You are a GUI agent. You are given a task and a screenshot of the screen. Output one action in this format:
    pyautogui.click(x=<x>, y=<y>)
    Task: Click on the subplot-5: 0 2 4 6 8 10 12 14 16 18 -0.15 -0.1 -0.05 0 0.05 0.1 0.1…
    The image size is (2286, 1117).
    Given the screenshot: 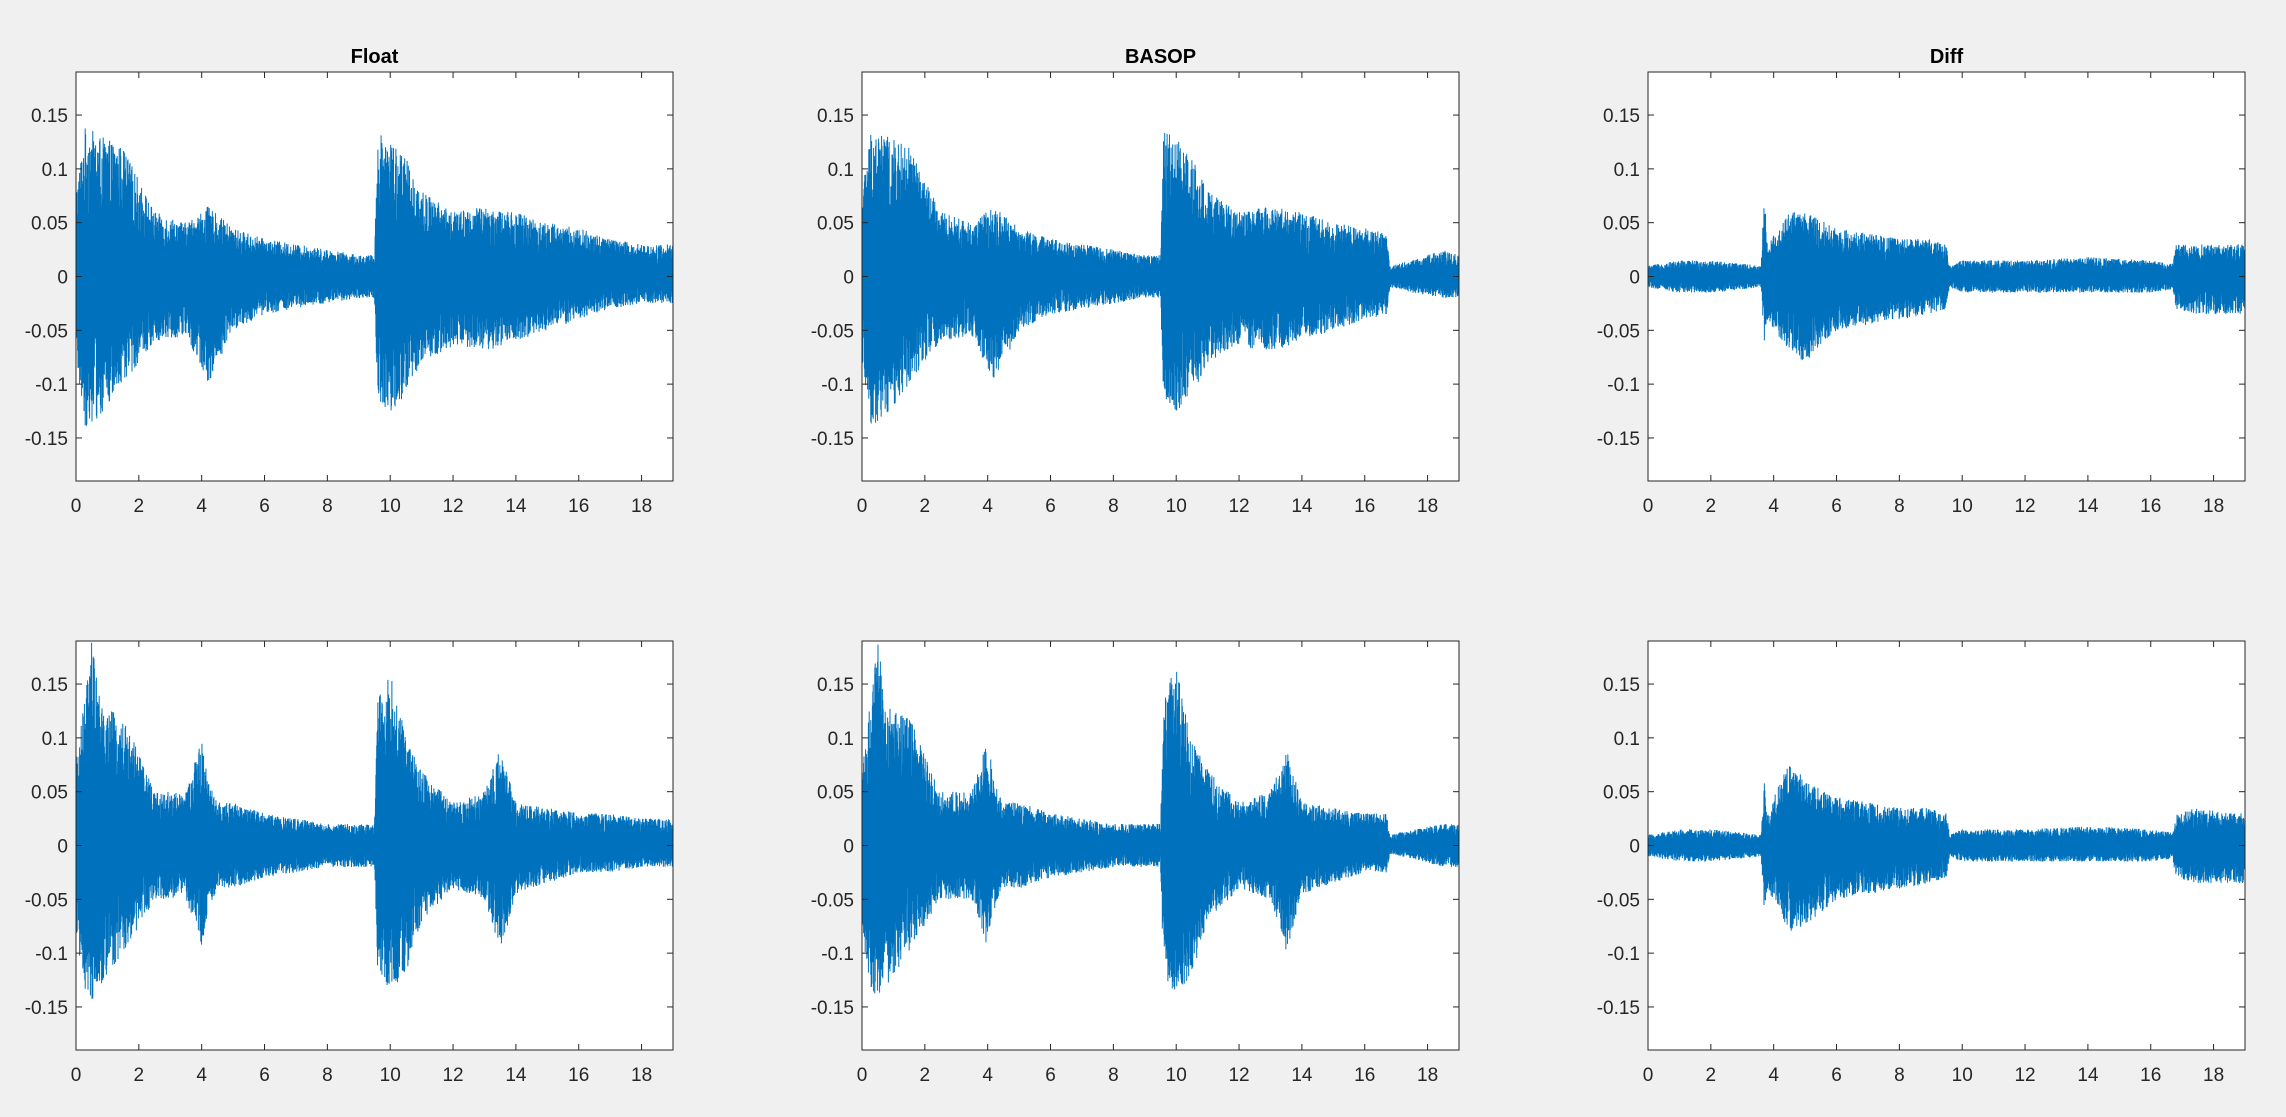 What is the action you would take?
    pyautogui.click(x=1135, y=863)
    